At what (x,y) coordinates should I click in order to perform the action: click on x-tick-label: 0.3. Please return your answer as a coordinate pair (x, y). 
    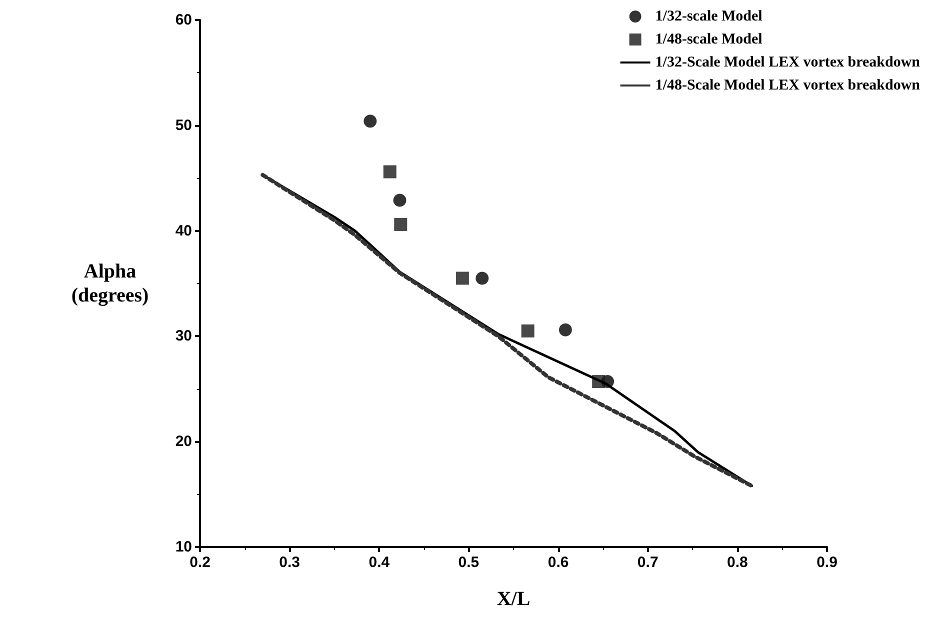
    Looking at the image, I should click on (289, 562).